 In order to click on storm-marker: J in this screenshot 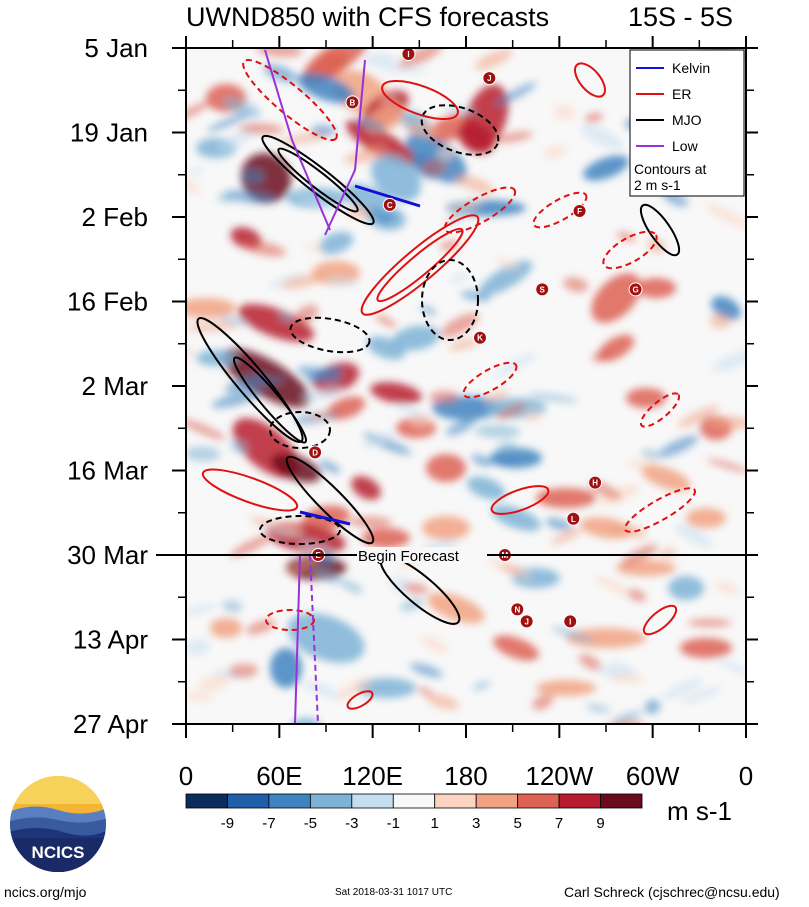, I will do `click(526, 621)`.